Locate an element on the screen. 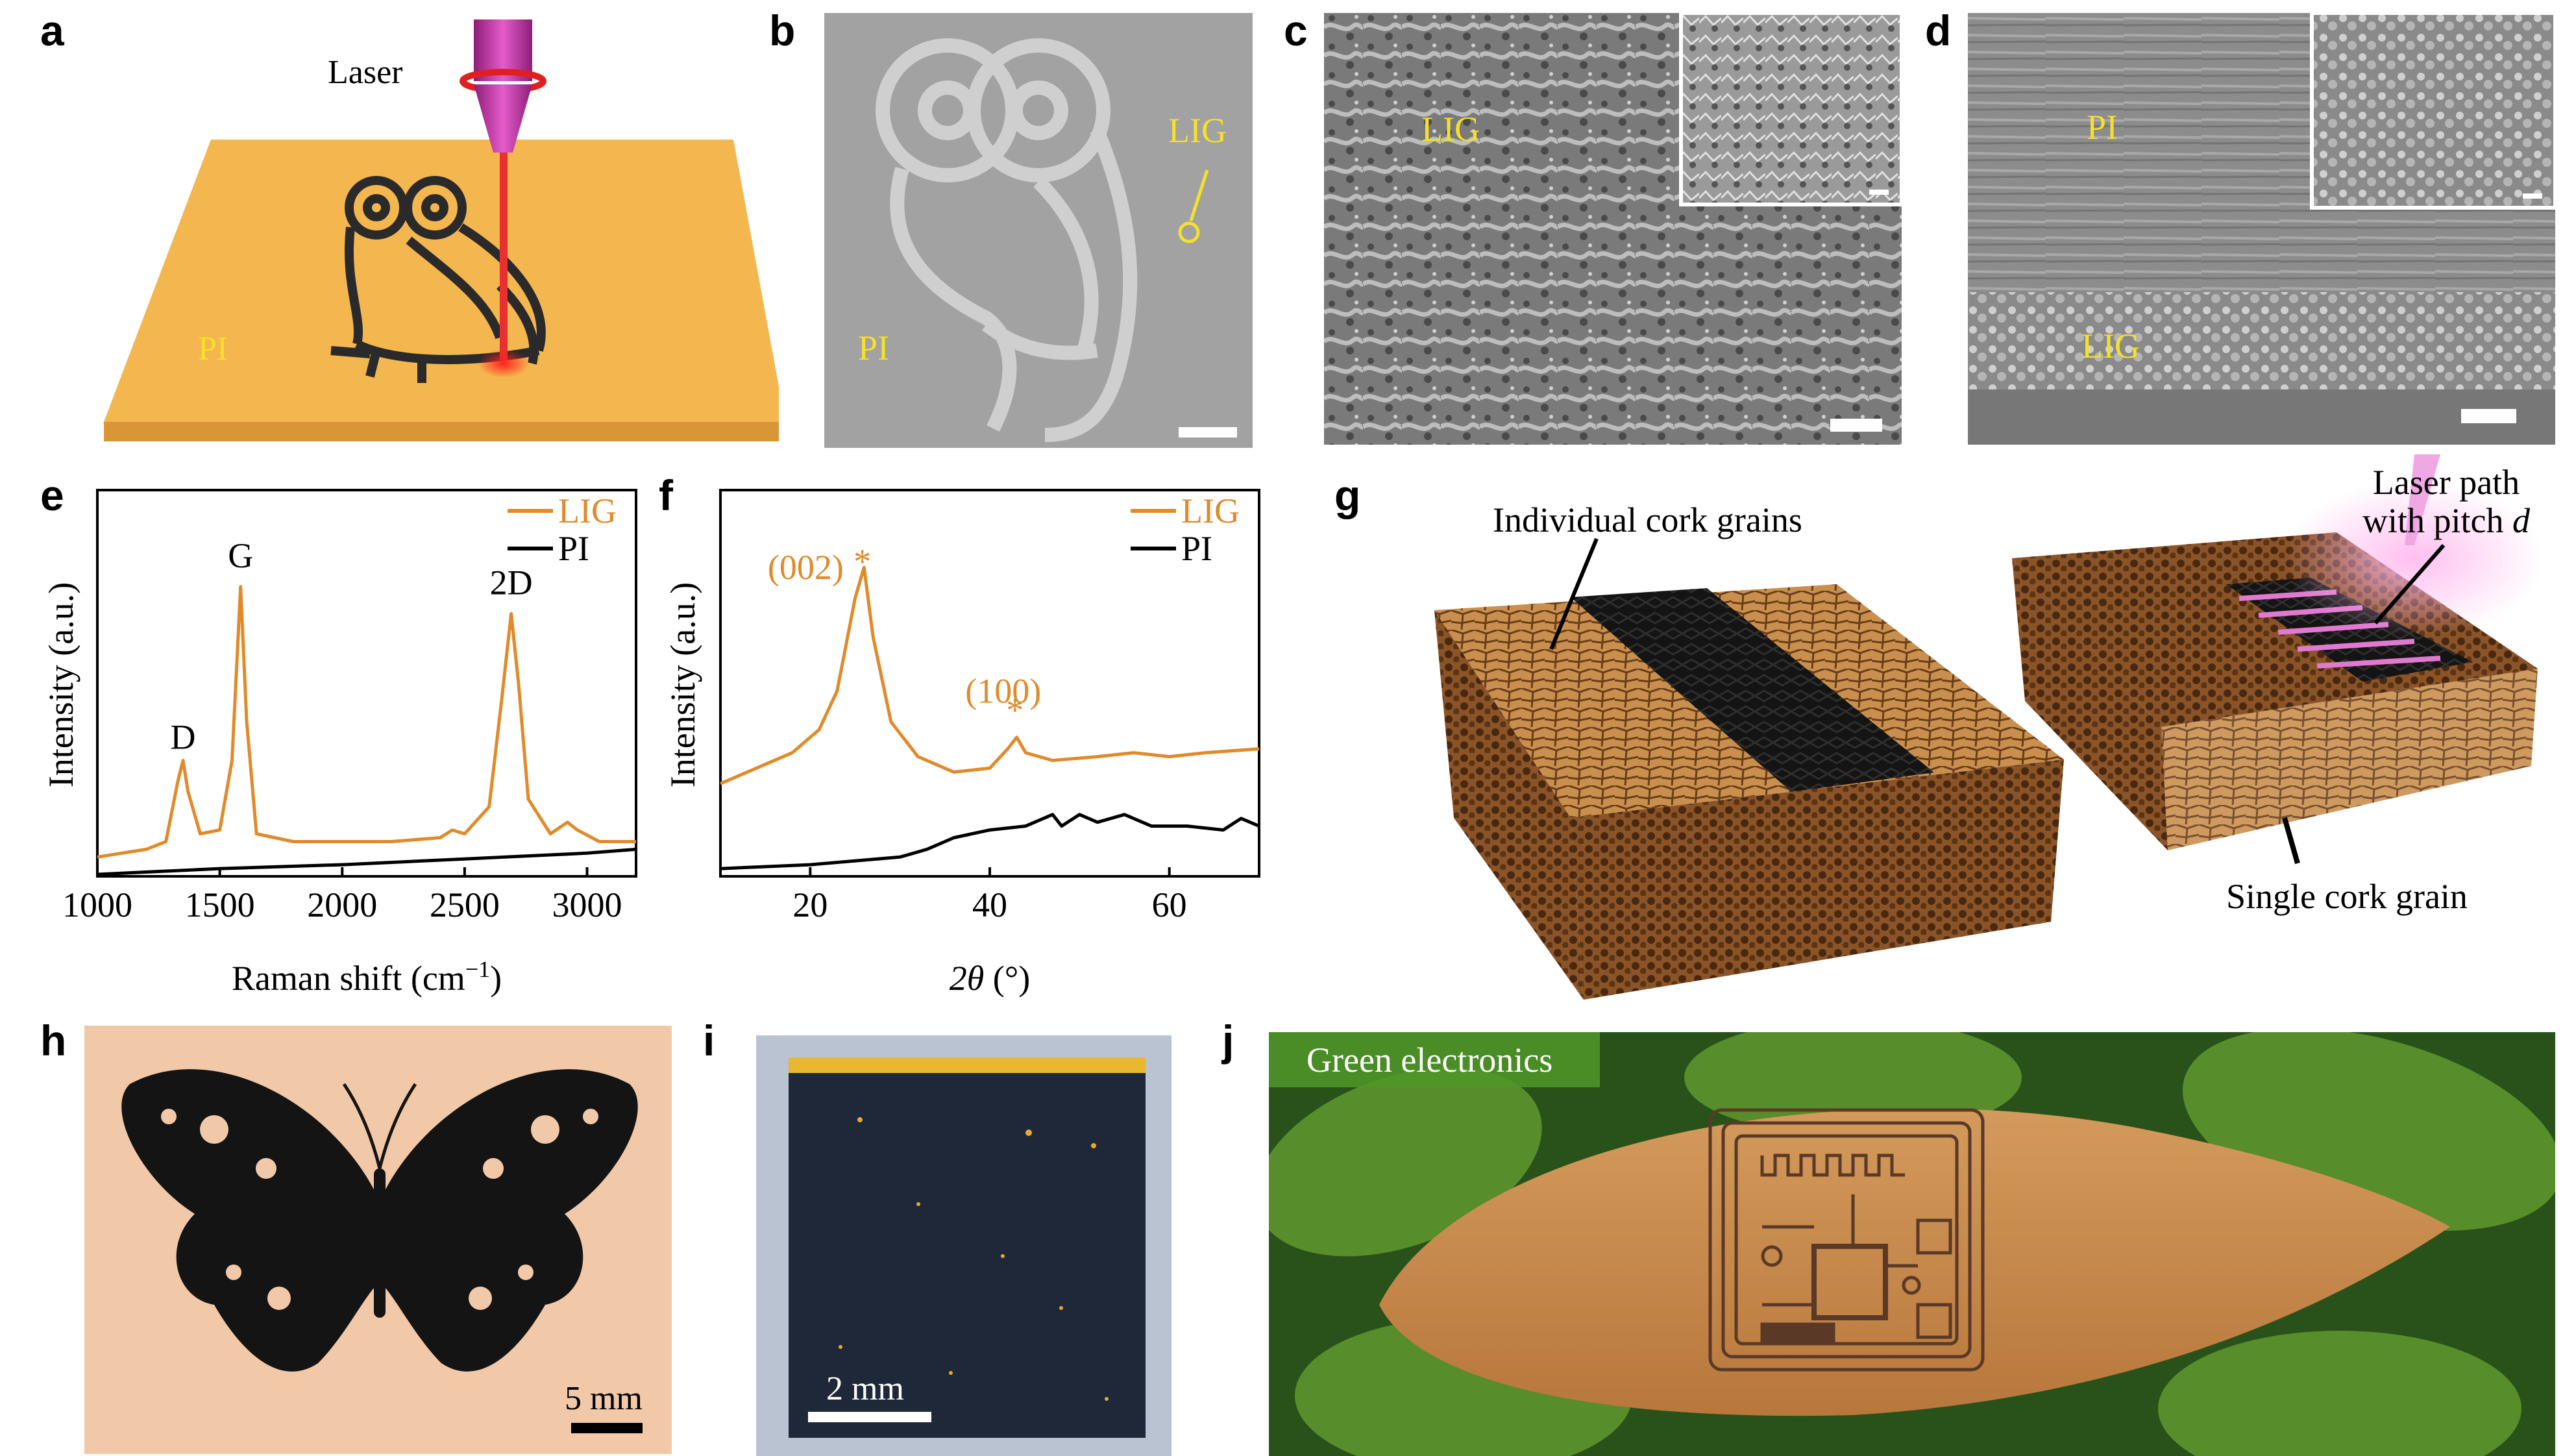  scale-bar-d-inset is located at coordinates (2532, 196).